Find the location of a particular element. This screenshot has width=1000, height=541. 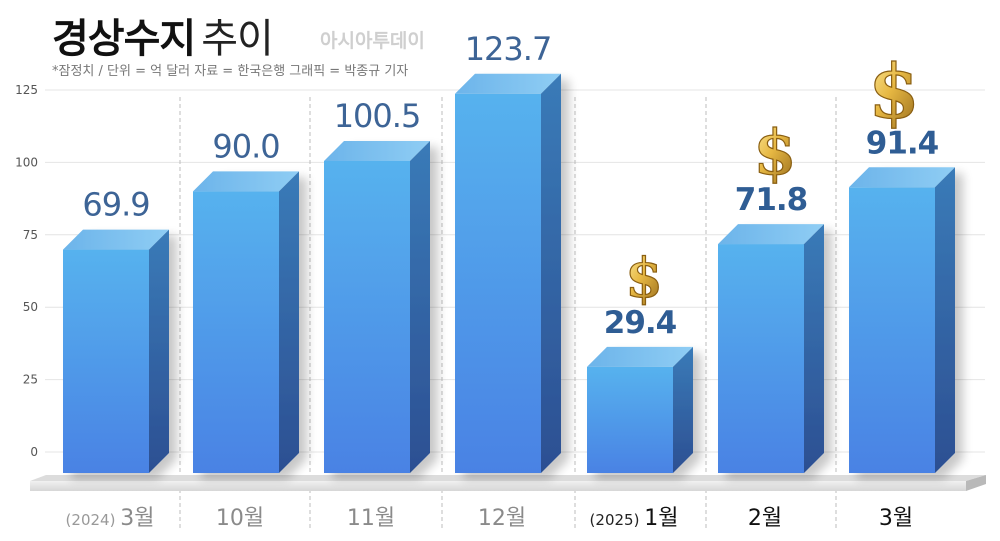

value-label: 100.5 is located at coordinates (377, 116).